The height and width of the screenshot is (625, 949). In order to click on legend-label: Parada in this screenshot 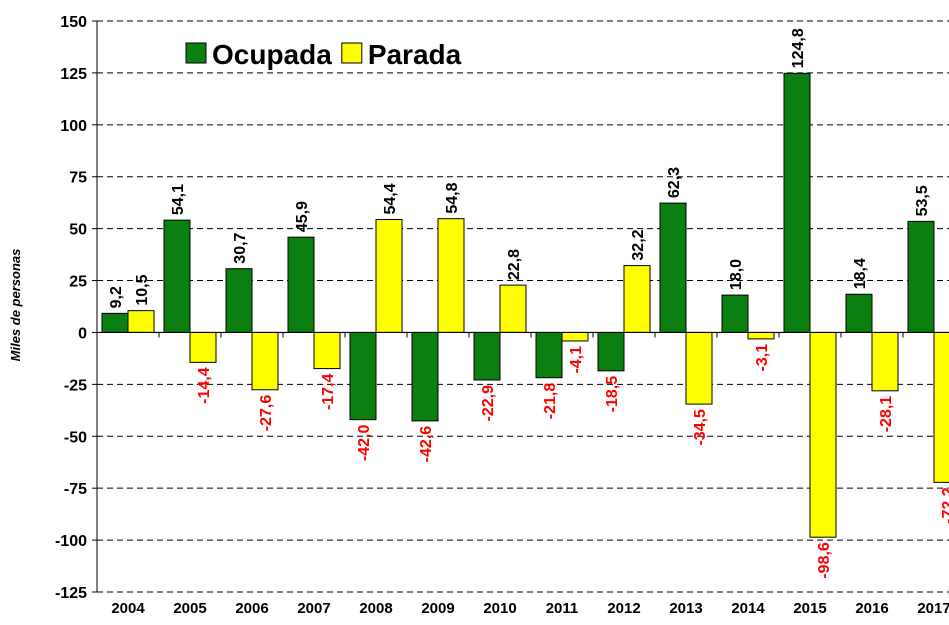, I will do `click(415, 54)`.